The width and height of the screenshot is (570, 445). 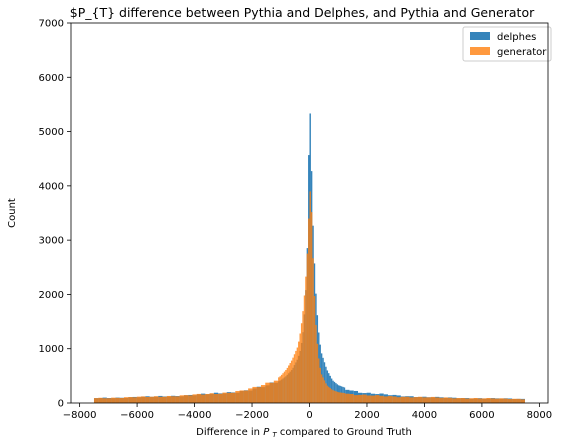 What do you see at coordinates (137, 415) in the screenshot?
I see `x-tick-label: −6000` at bounding box center [137, 415].